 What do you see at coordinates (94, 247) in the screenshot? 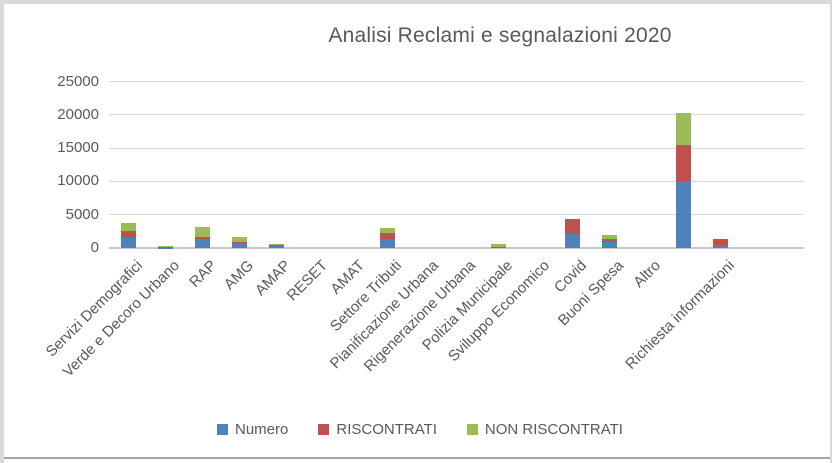
I see `y-tick-label: 0` at bounding box center [94, 247].